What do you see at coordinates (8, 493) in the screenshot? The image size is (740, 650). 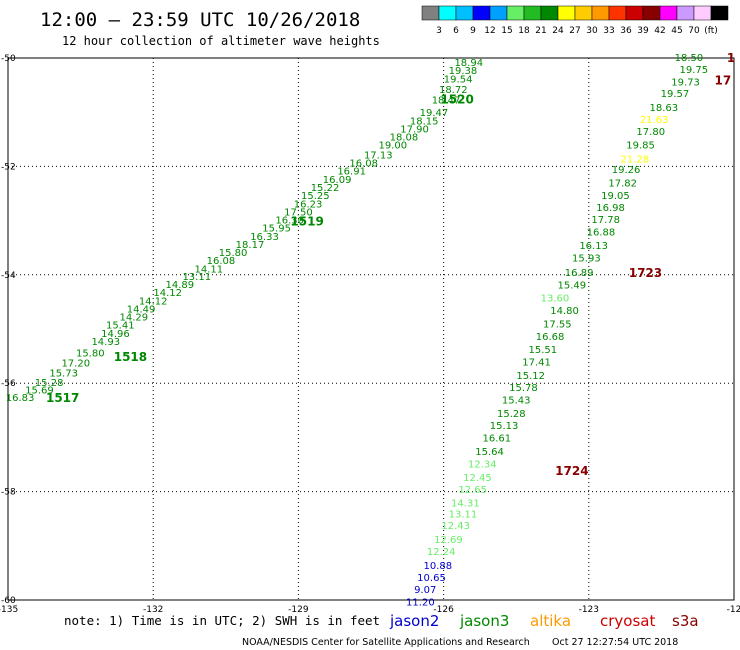 I see `y-tick-label: -58` at bounding box center [8, 493].